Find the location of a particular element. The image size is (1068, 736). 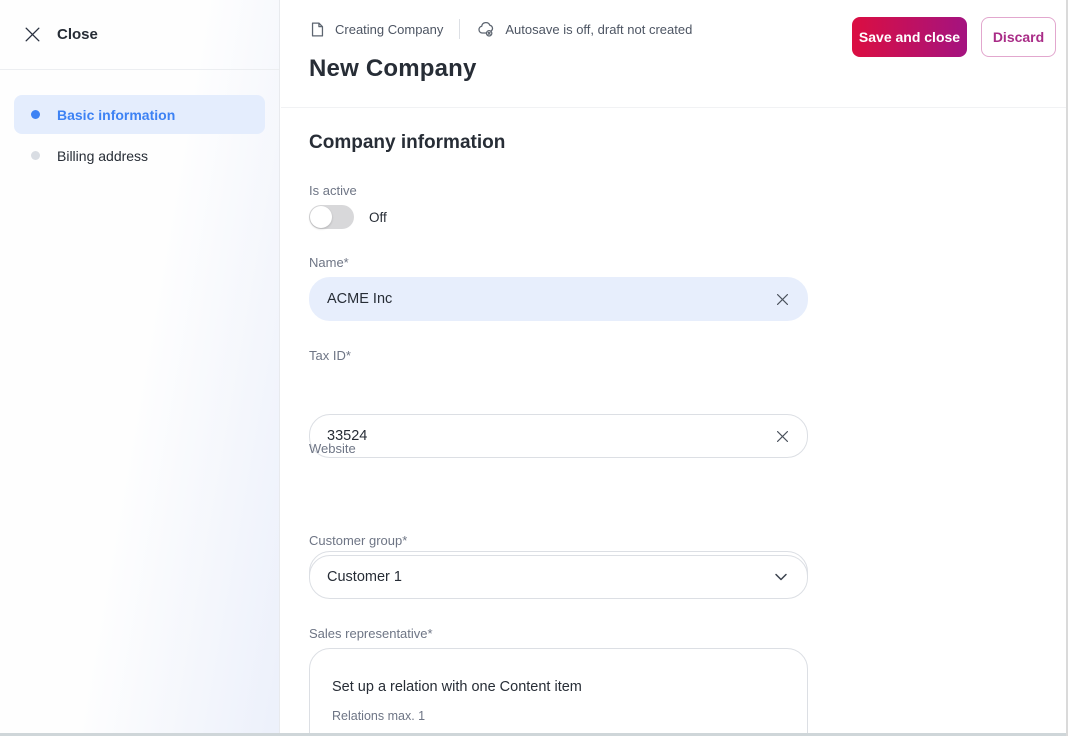

sidebar-item-basic-information: Basic information is located at coordinates (139, 114).